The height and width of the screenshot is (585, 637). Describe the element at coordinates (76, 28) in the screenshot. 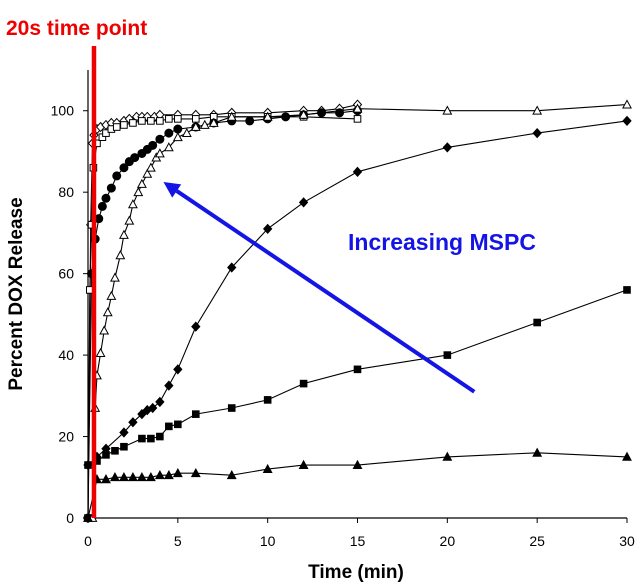

I see `time-point-label: 20s time point` at that location.